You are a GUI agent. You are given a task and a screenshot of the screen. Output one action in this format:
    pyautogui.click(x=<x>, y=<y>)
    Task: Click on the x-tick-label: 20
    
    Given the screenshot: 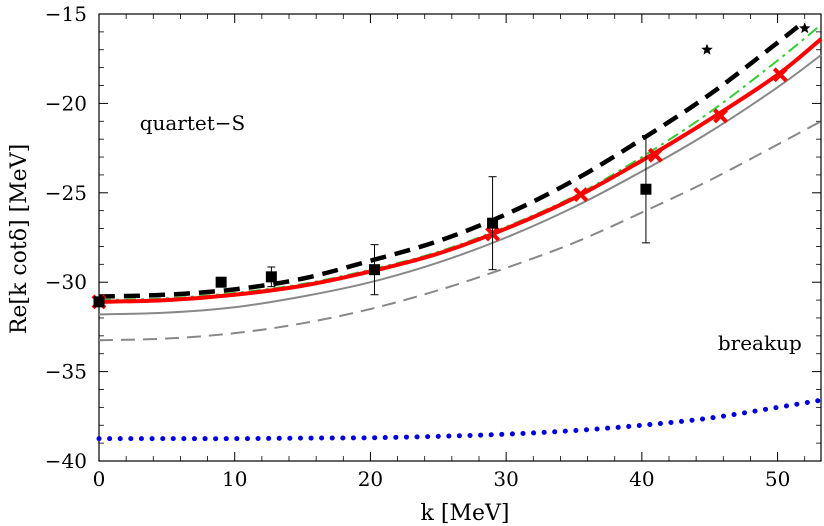 What is the action you would take?
    pyautogui.click(x=370, y=479)
    